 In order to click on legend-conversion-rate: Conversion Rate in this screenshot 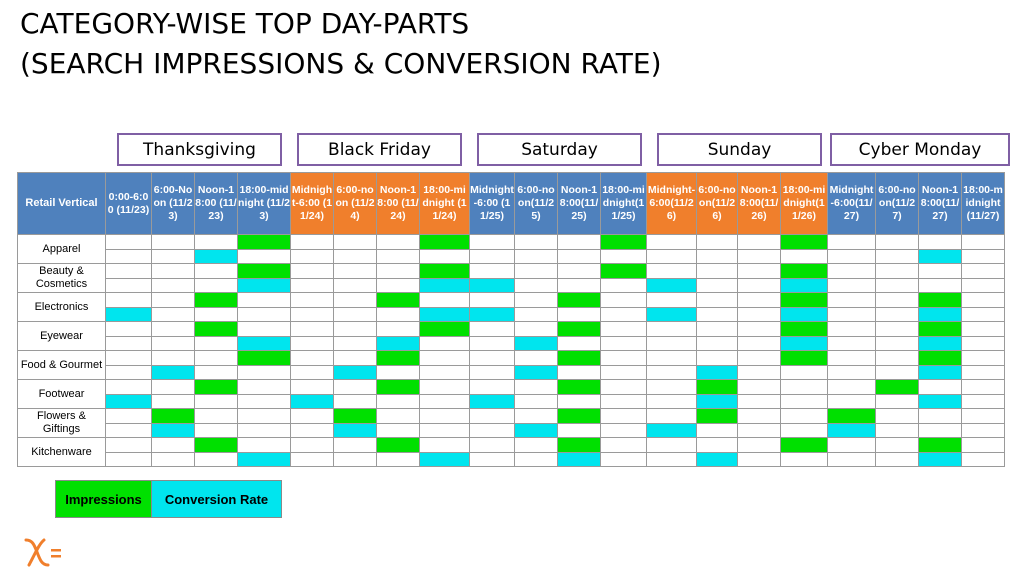, I will do `click(216, 499)`.